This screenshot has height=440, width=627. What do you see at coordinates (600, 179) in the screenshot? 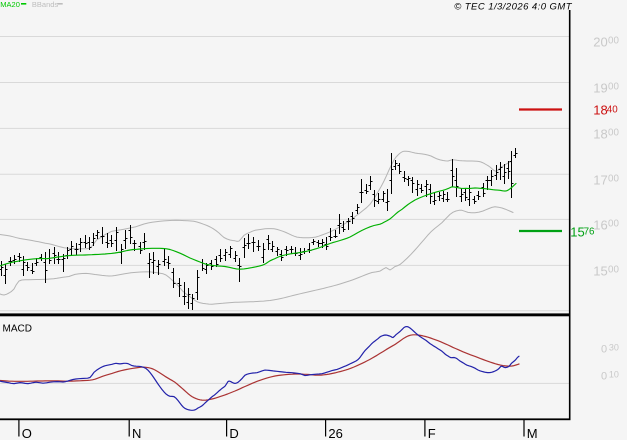
I see `svg-text: 17` at bounding box center [600, 179].